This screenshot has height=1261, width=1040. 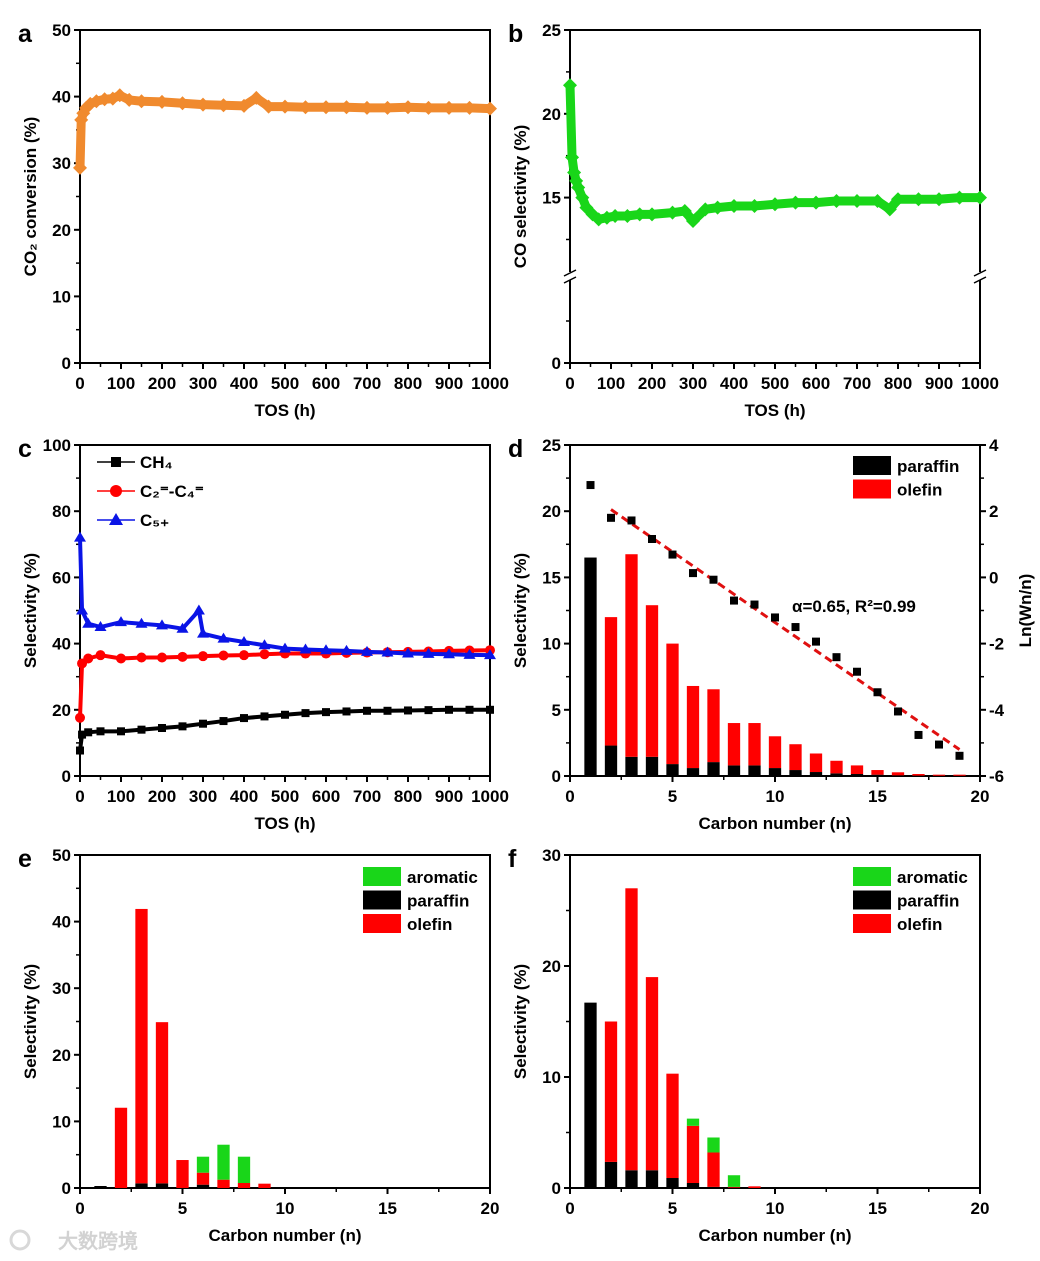 What do you see at coordinates (520, 610) in the screenshot?
I see `y-axis-title: Selectivity (%)` at bounding box center [520, 610].